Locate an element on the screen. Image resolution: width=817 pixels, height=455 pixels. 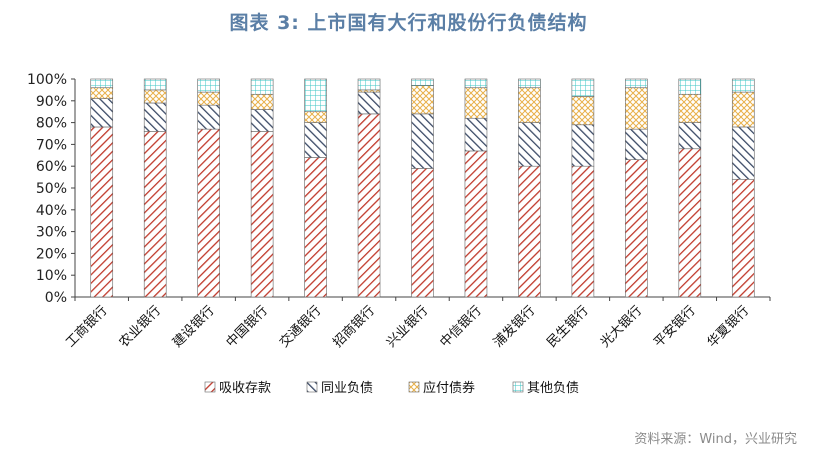
y-tick-label: 100% is located at coordinates (47, 80).